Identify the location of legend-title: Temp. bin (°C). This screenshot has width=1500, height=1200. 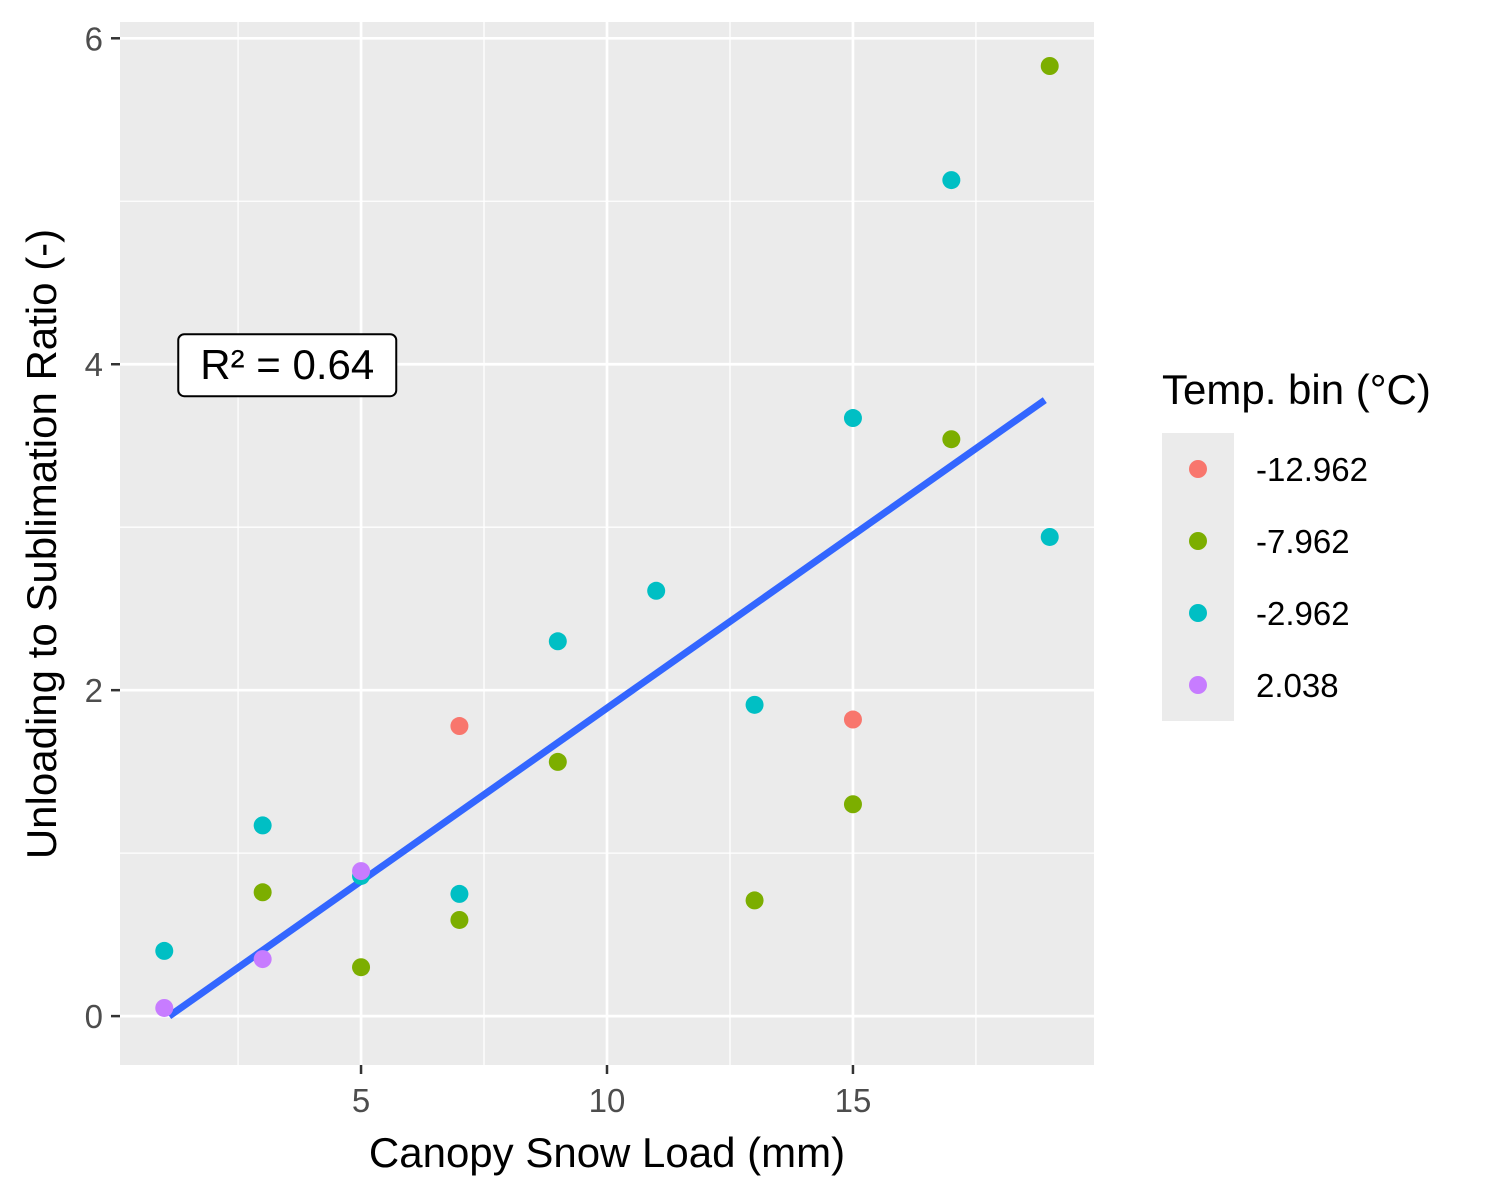
(1296, 389).